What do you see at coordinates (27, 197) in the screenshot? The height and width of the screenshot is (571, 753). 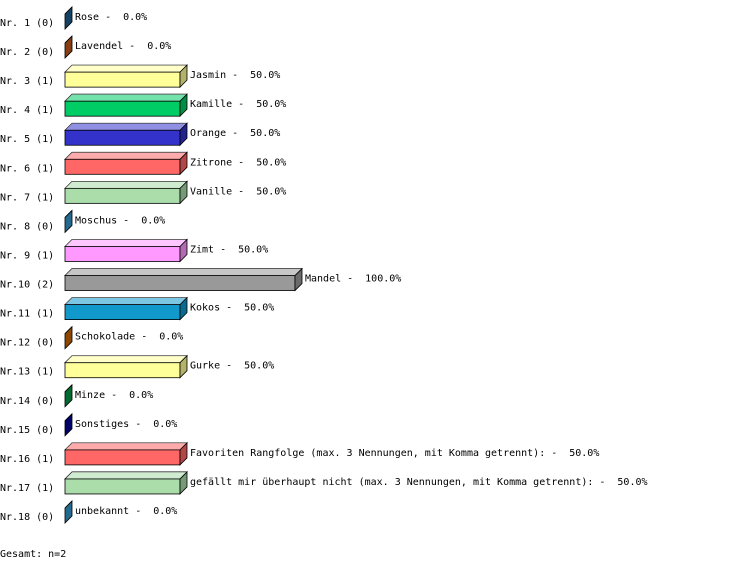 I see `row-label: Nr. 7 (1)` at bounding box center [27, 197].